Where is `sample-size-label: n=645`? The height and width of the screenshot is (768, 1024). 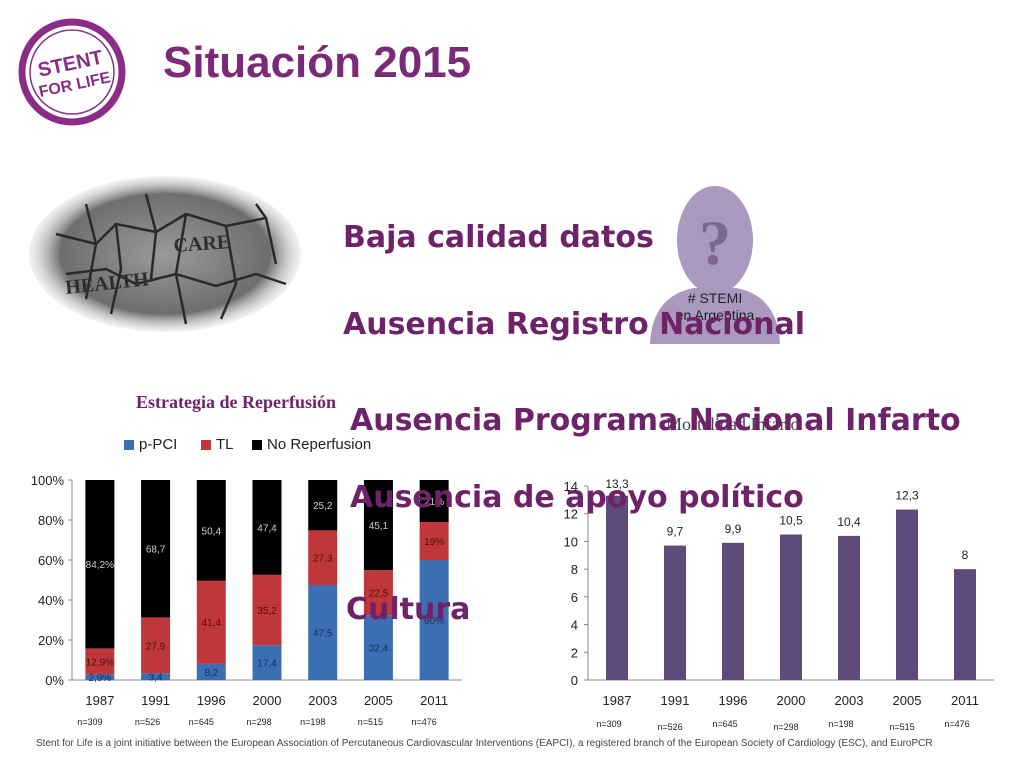
sample-size-label: n=645 is located at coordinates (201, 722).